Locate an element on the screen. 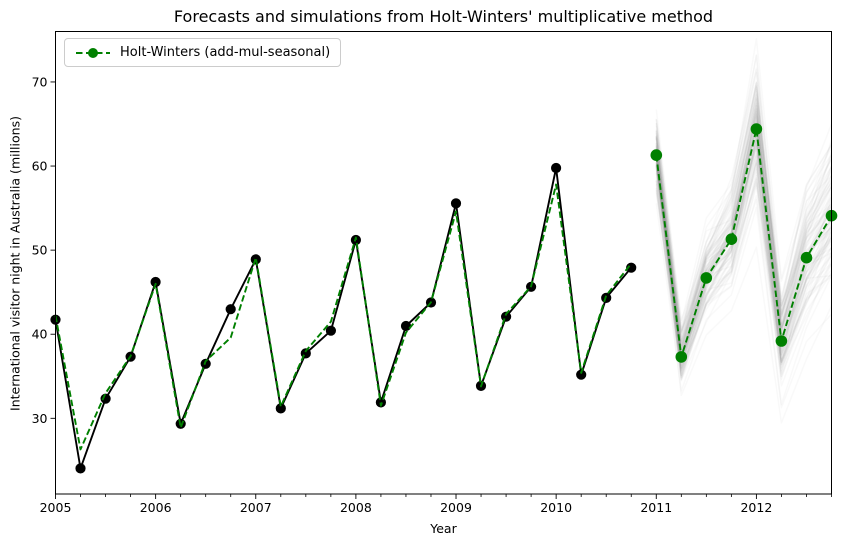  y-axis-ticks: 30 40 50 60 70 is located at coordinates (44, 250).